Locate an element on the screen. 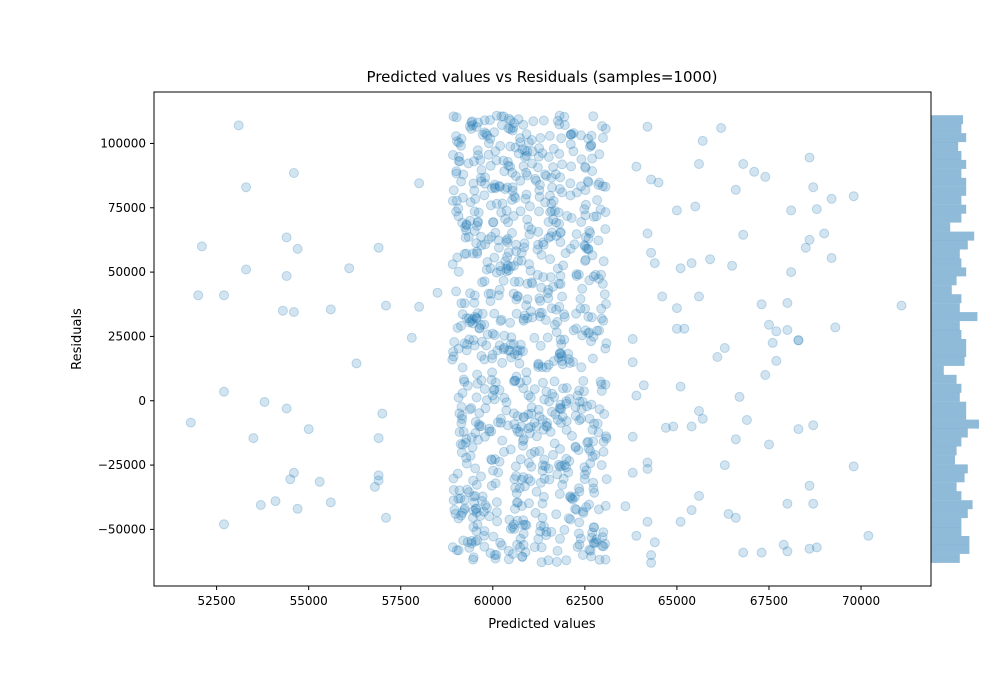 This screenshot has width=1000, height=700. marginal-histogram is located at coordinates (955, 339).